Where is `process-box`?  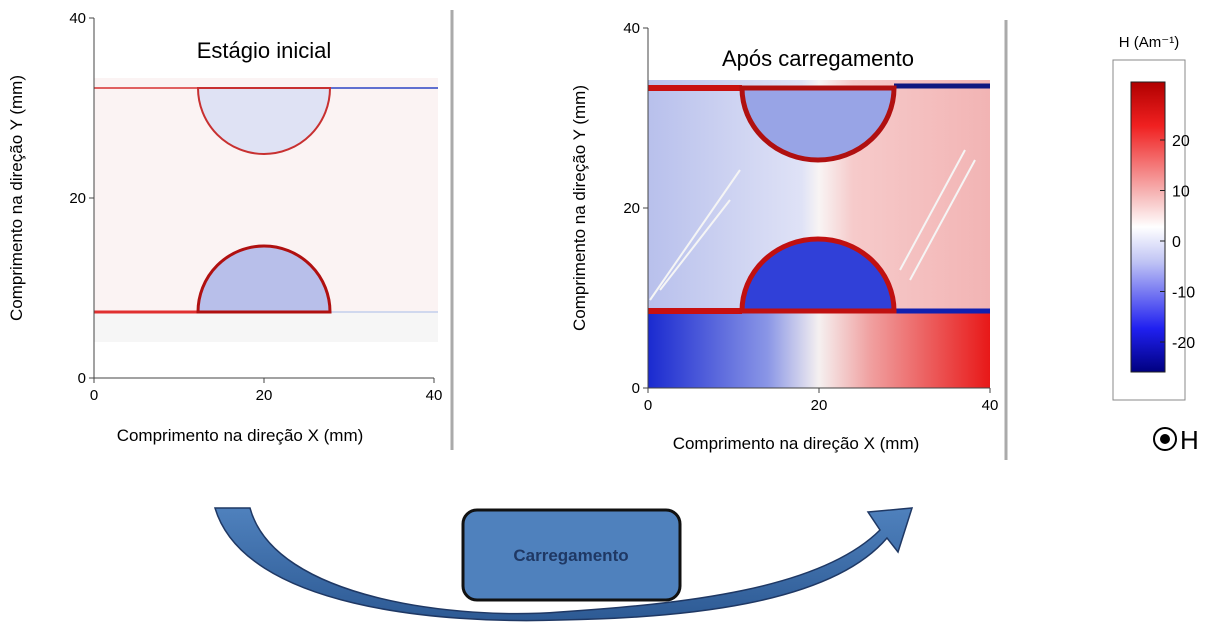 process-box is located at coordinates (571, 555).